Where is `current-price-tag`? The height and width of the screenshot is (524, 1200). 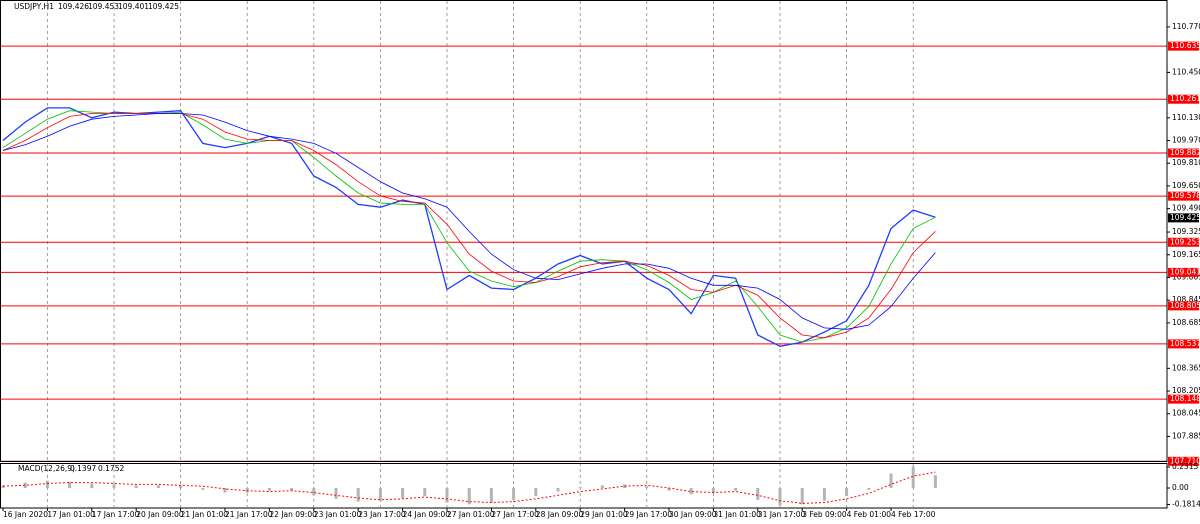
current-price-tag is located at coordinates (1183, 218).